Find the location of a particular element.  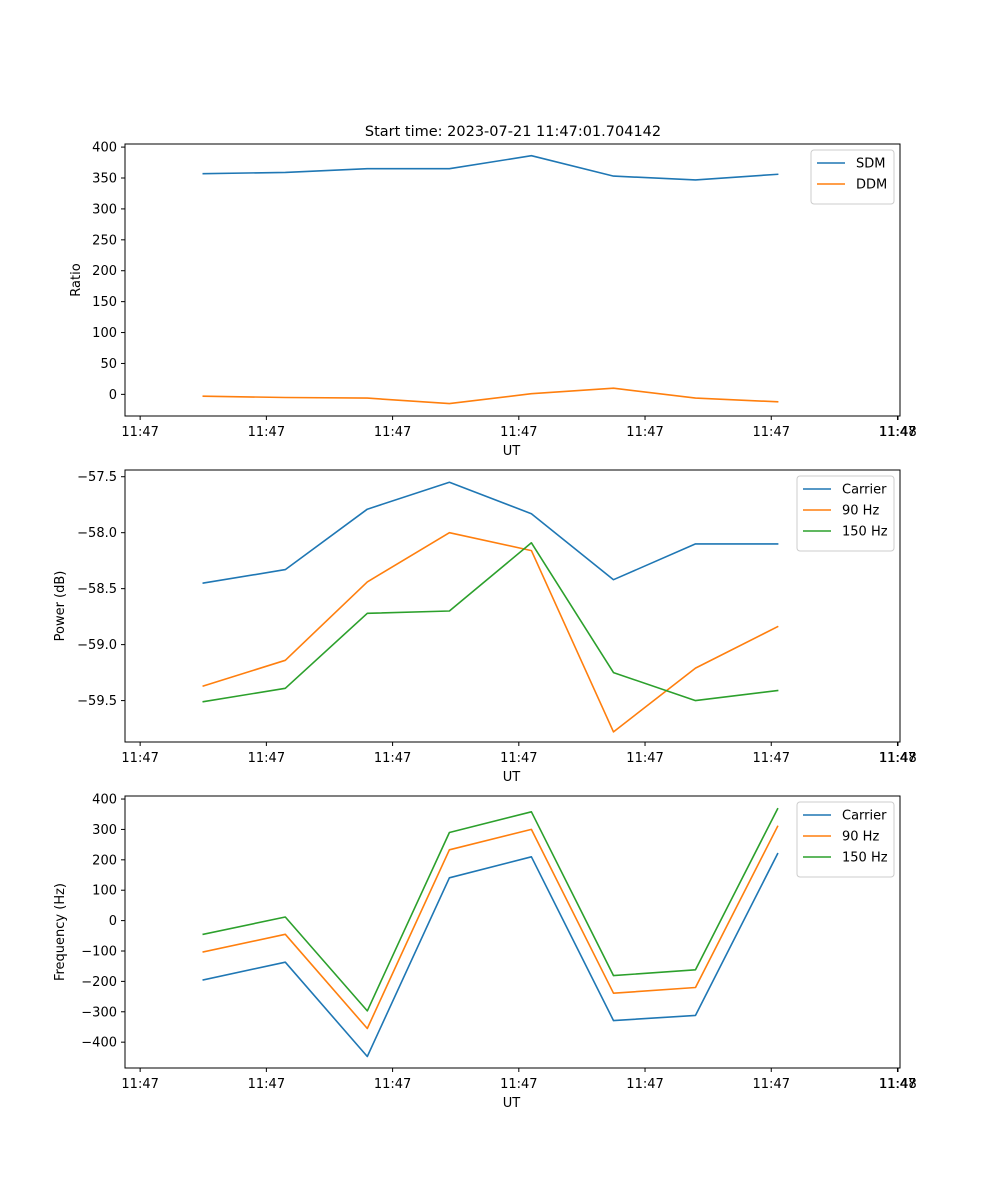

y-tick-label: −100 is located at coordinates (99, 951).